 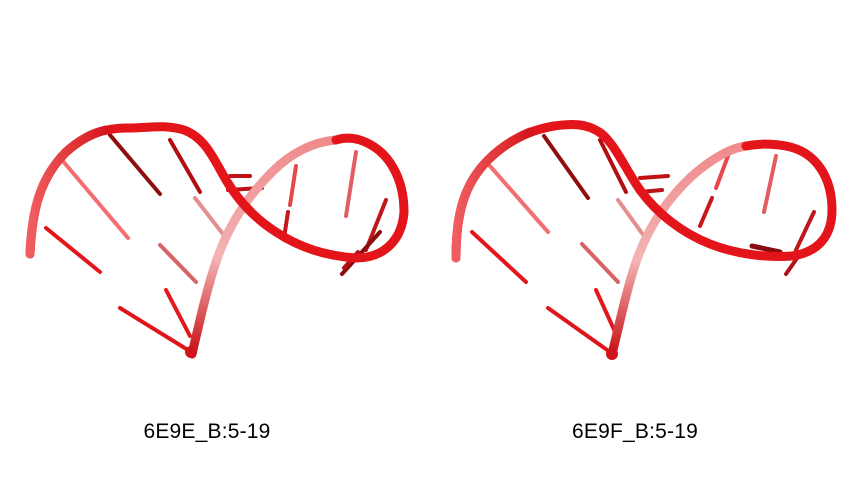 What do you see at coordinates (207, 431) in the screenshot?
I see `structure-label: 6E9E_B:5-19` at bounding box center [207, 431].